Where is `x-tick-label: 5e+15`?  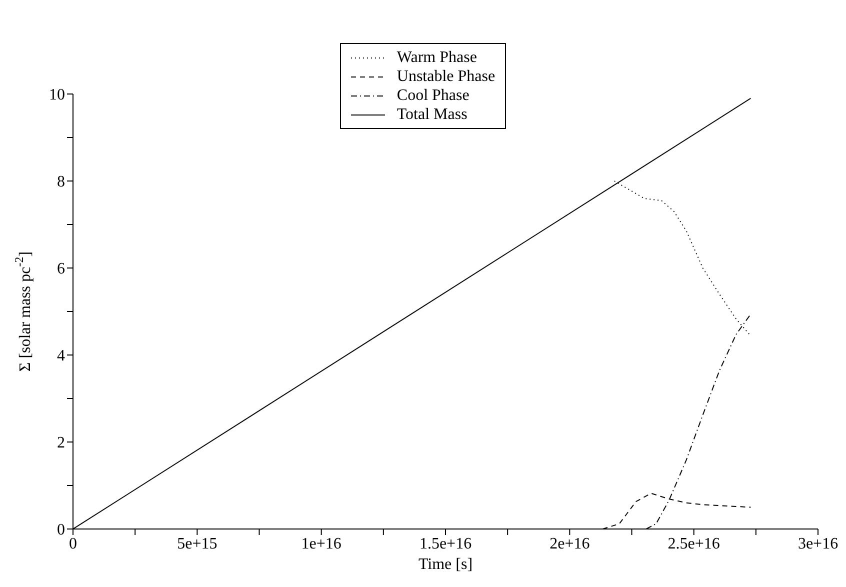
x-tick-label: 5e+15 is located at coordinates (197, 543).